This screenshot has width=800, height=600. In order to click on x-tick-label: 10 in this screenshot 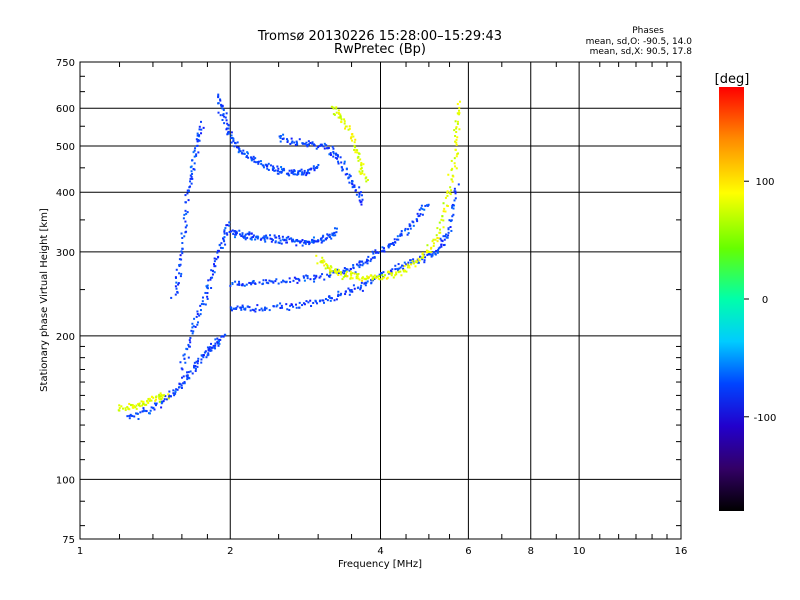, I will do `click(579, 551)`.